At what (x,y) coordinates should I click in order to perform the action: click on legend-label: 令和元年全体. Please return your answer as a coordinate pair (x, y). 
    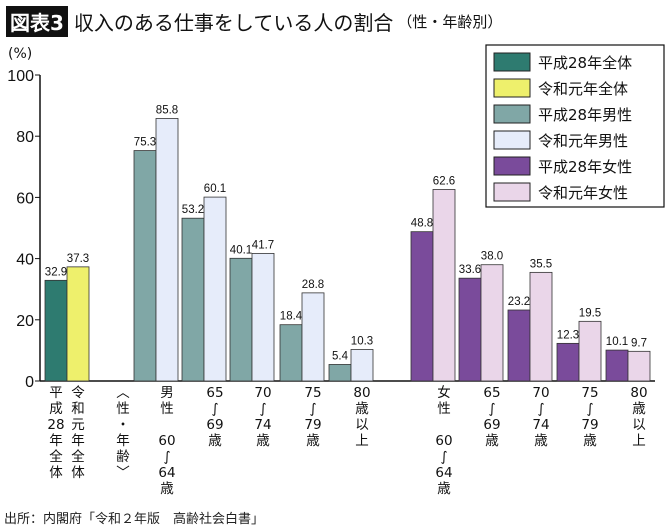
    Looking at the image, I should click on (583, 89).